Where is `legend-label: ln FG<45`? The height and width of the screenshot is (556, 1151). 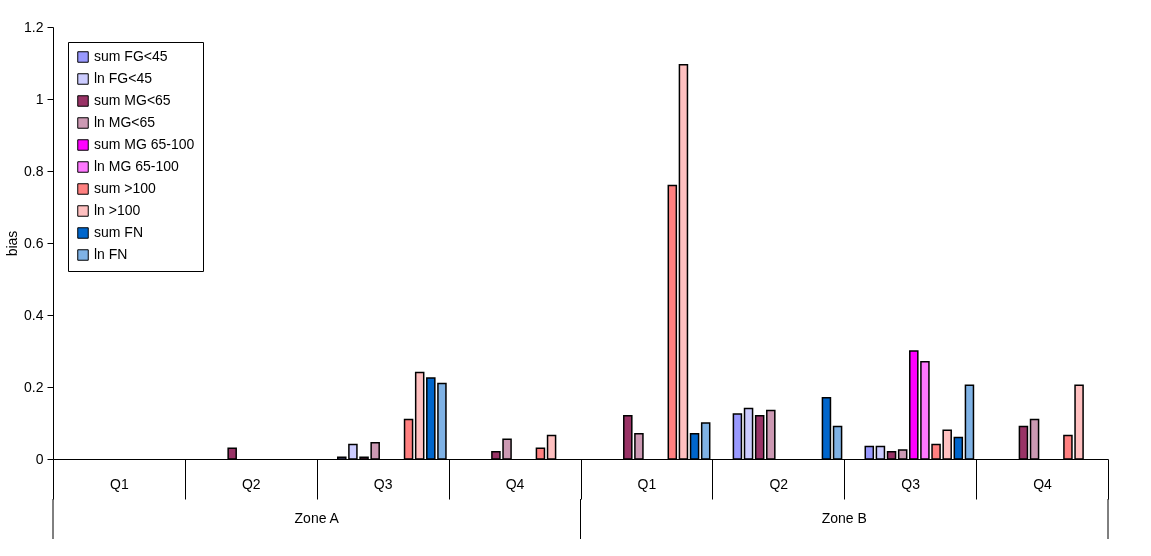
legend-label: ln FG<45 is located at coordinates (123, 78).